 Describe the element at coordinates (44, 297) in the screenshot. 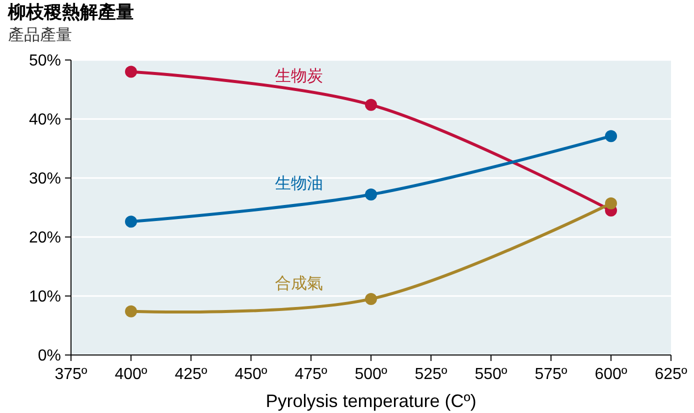

I see `y-tick-label: 10%` at that location.